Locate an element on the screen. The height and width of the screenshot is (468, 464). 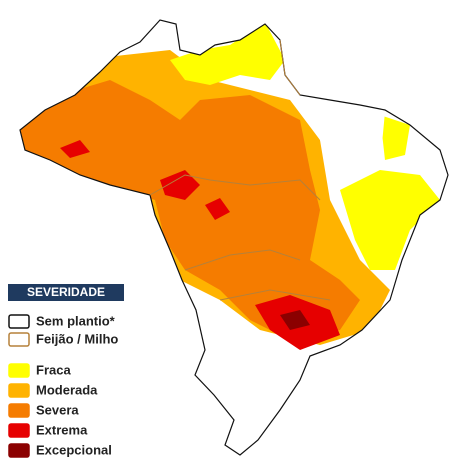
legend-title-box is located at coordinates (66, 292).